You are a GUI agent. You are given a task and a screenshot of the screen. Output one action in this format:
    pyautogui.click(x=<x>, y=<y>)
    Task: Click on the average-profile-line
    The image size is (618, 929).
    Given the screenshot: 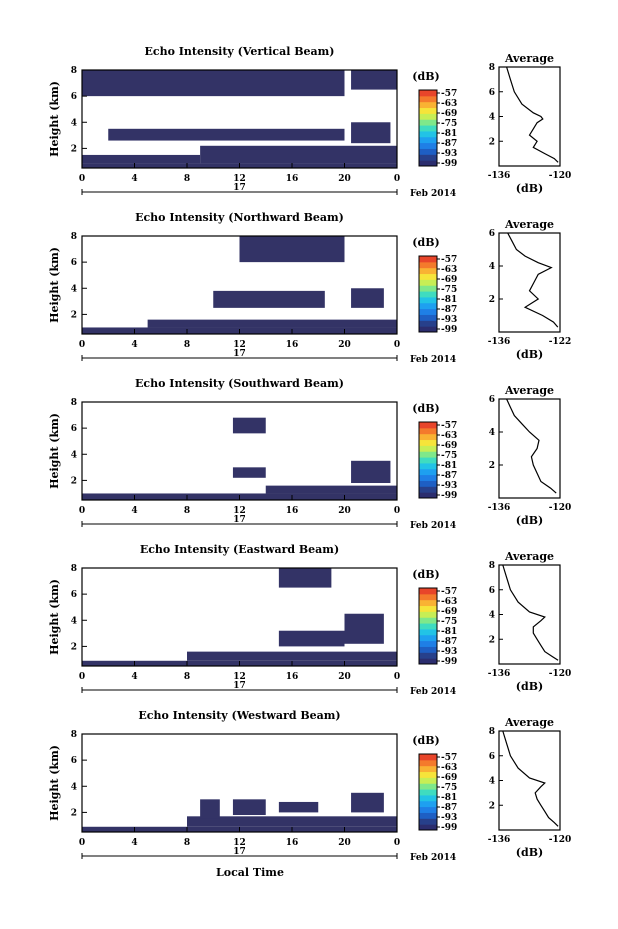 What is the action you would take?
    pyautogui.click(x=532, y=114)
    